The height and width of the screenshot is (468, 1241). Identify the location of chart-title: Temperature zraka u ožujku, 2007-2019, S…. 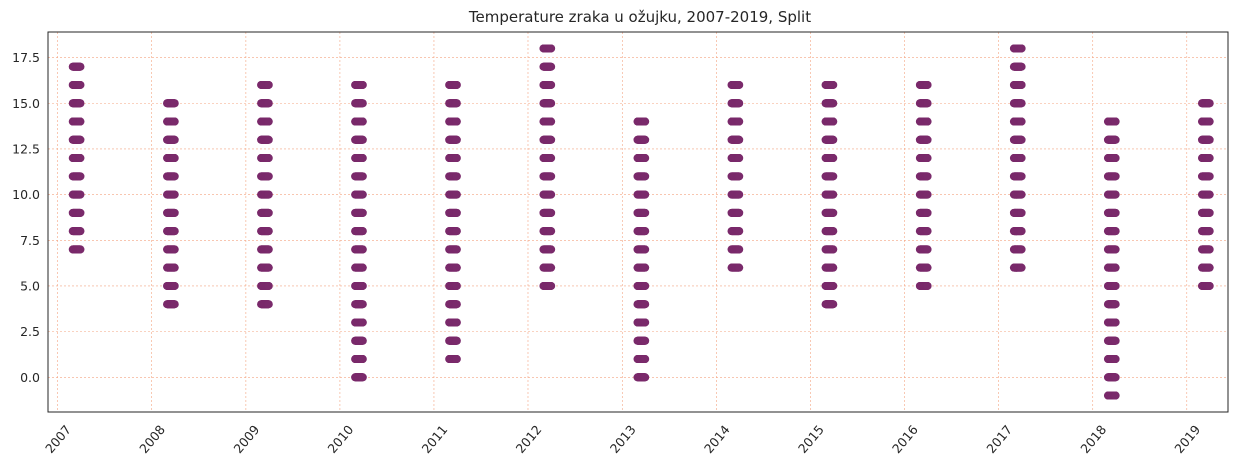
(639, 17).